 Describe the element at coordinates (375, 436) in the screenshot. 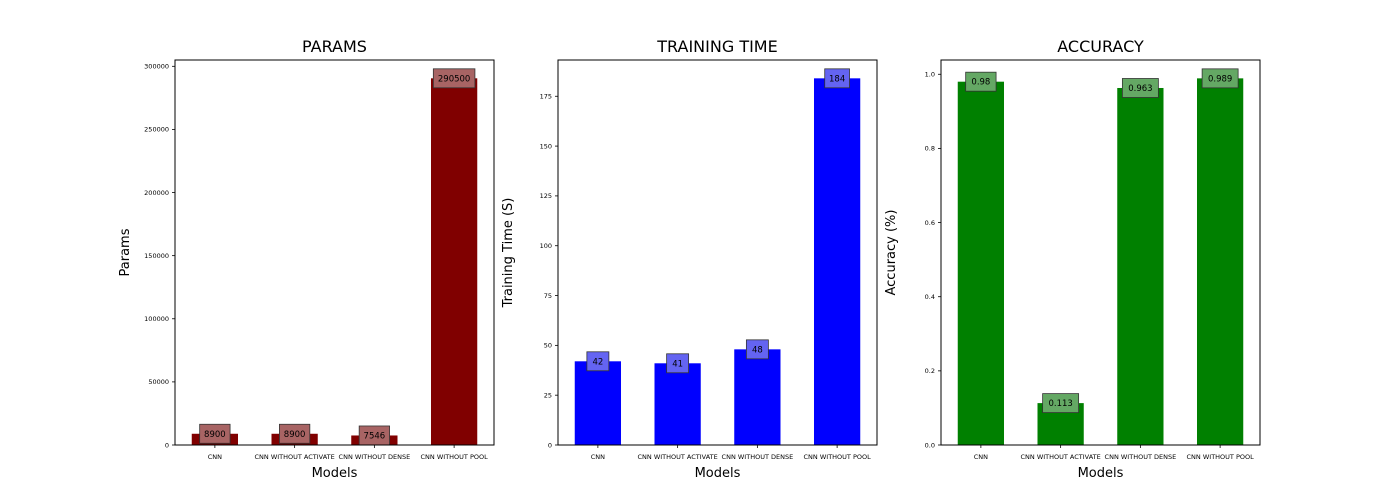

I see `params-data-label: 7546` at that location.